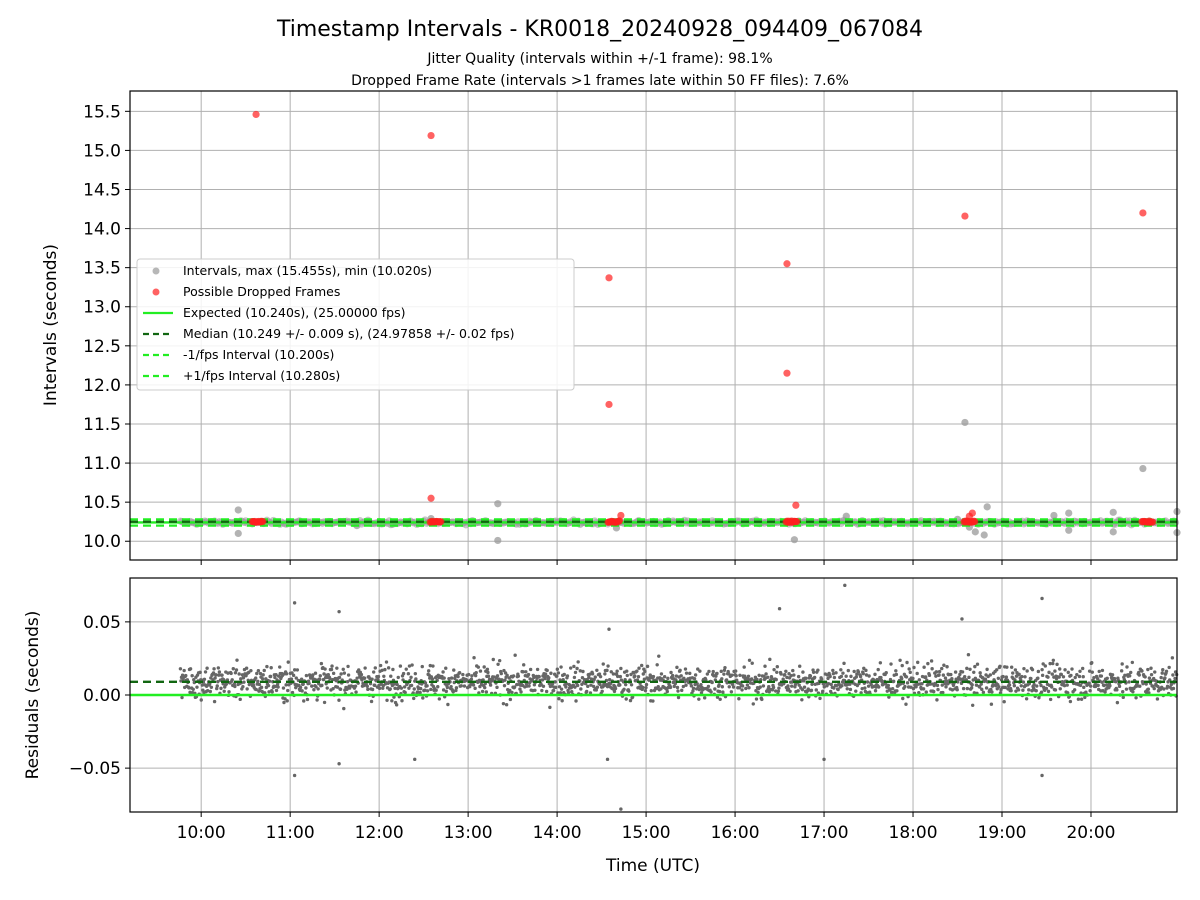  I want to click on residuals-y-tick-label: 0.00, so click(102, 696).